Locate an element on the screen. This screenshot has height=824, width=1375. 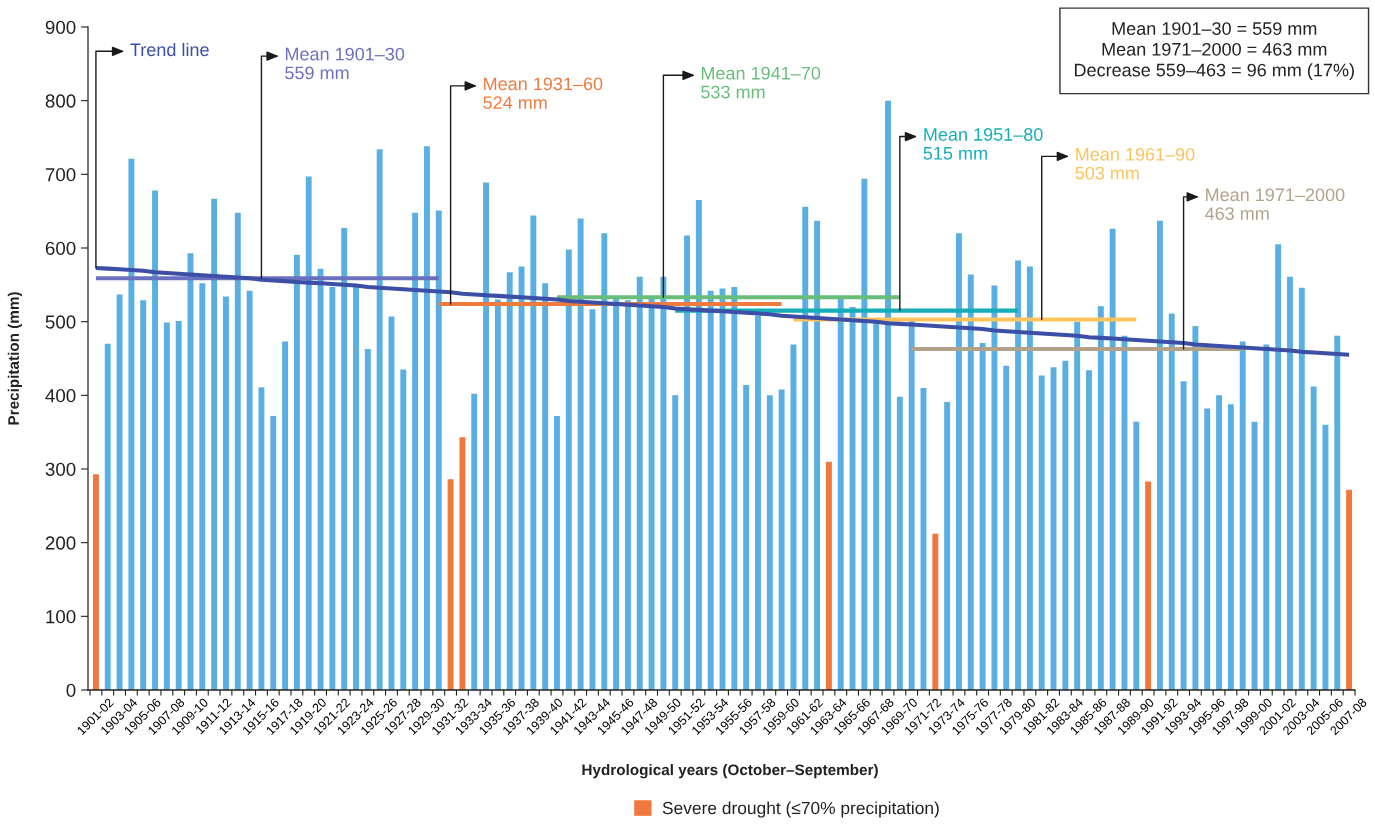
y-tick-label: 800 is located at coordinates (60, 101).